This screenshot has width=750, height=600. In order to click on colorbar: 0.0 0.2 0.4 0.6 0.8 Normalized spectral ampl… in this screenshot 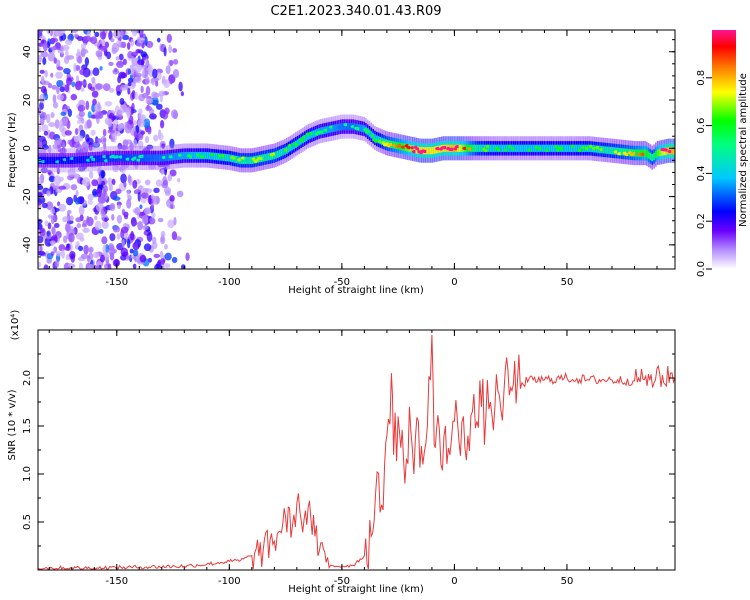, I will do `click(722, 153)`.